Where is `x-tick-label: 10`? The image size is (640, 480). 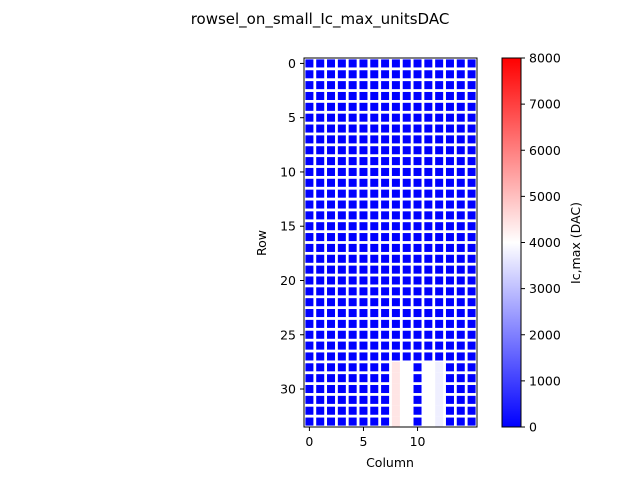 x-tick-label: 10 is located at coordinates (418, 441).